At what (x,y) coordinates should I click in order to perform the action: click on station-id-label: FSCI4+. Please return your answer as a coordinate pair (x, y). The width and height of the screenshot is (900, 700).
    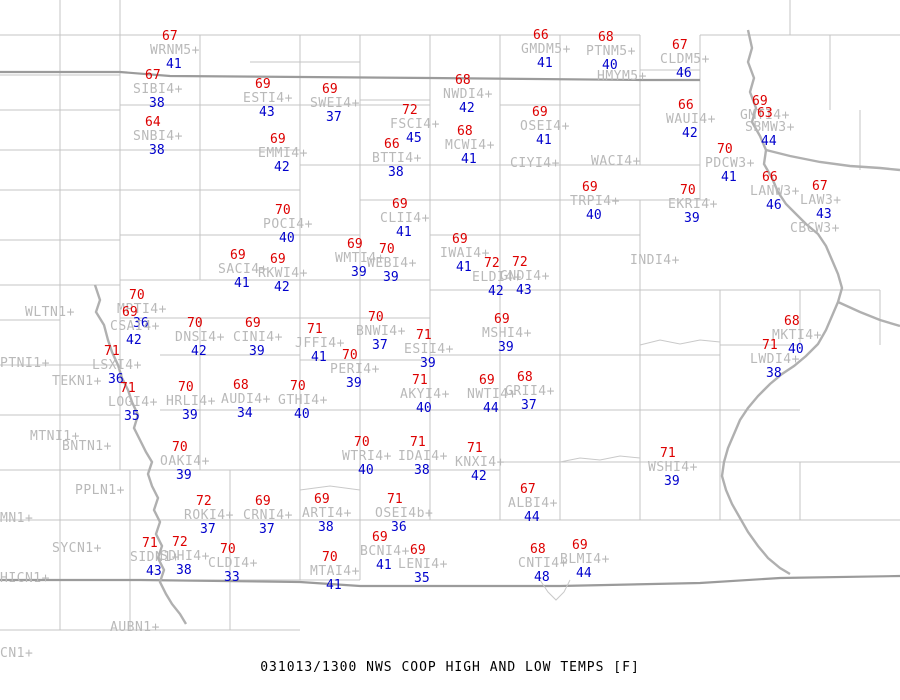
    Looking at the image, I should click on (415, 124).